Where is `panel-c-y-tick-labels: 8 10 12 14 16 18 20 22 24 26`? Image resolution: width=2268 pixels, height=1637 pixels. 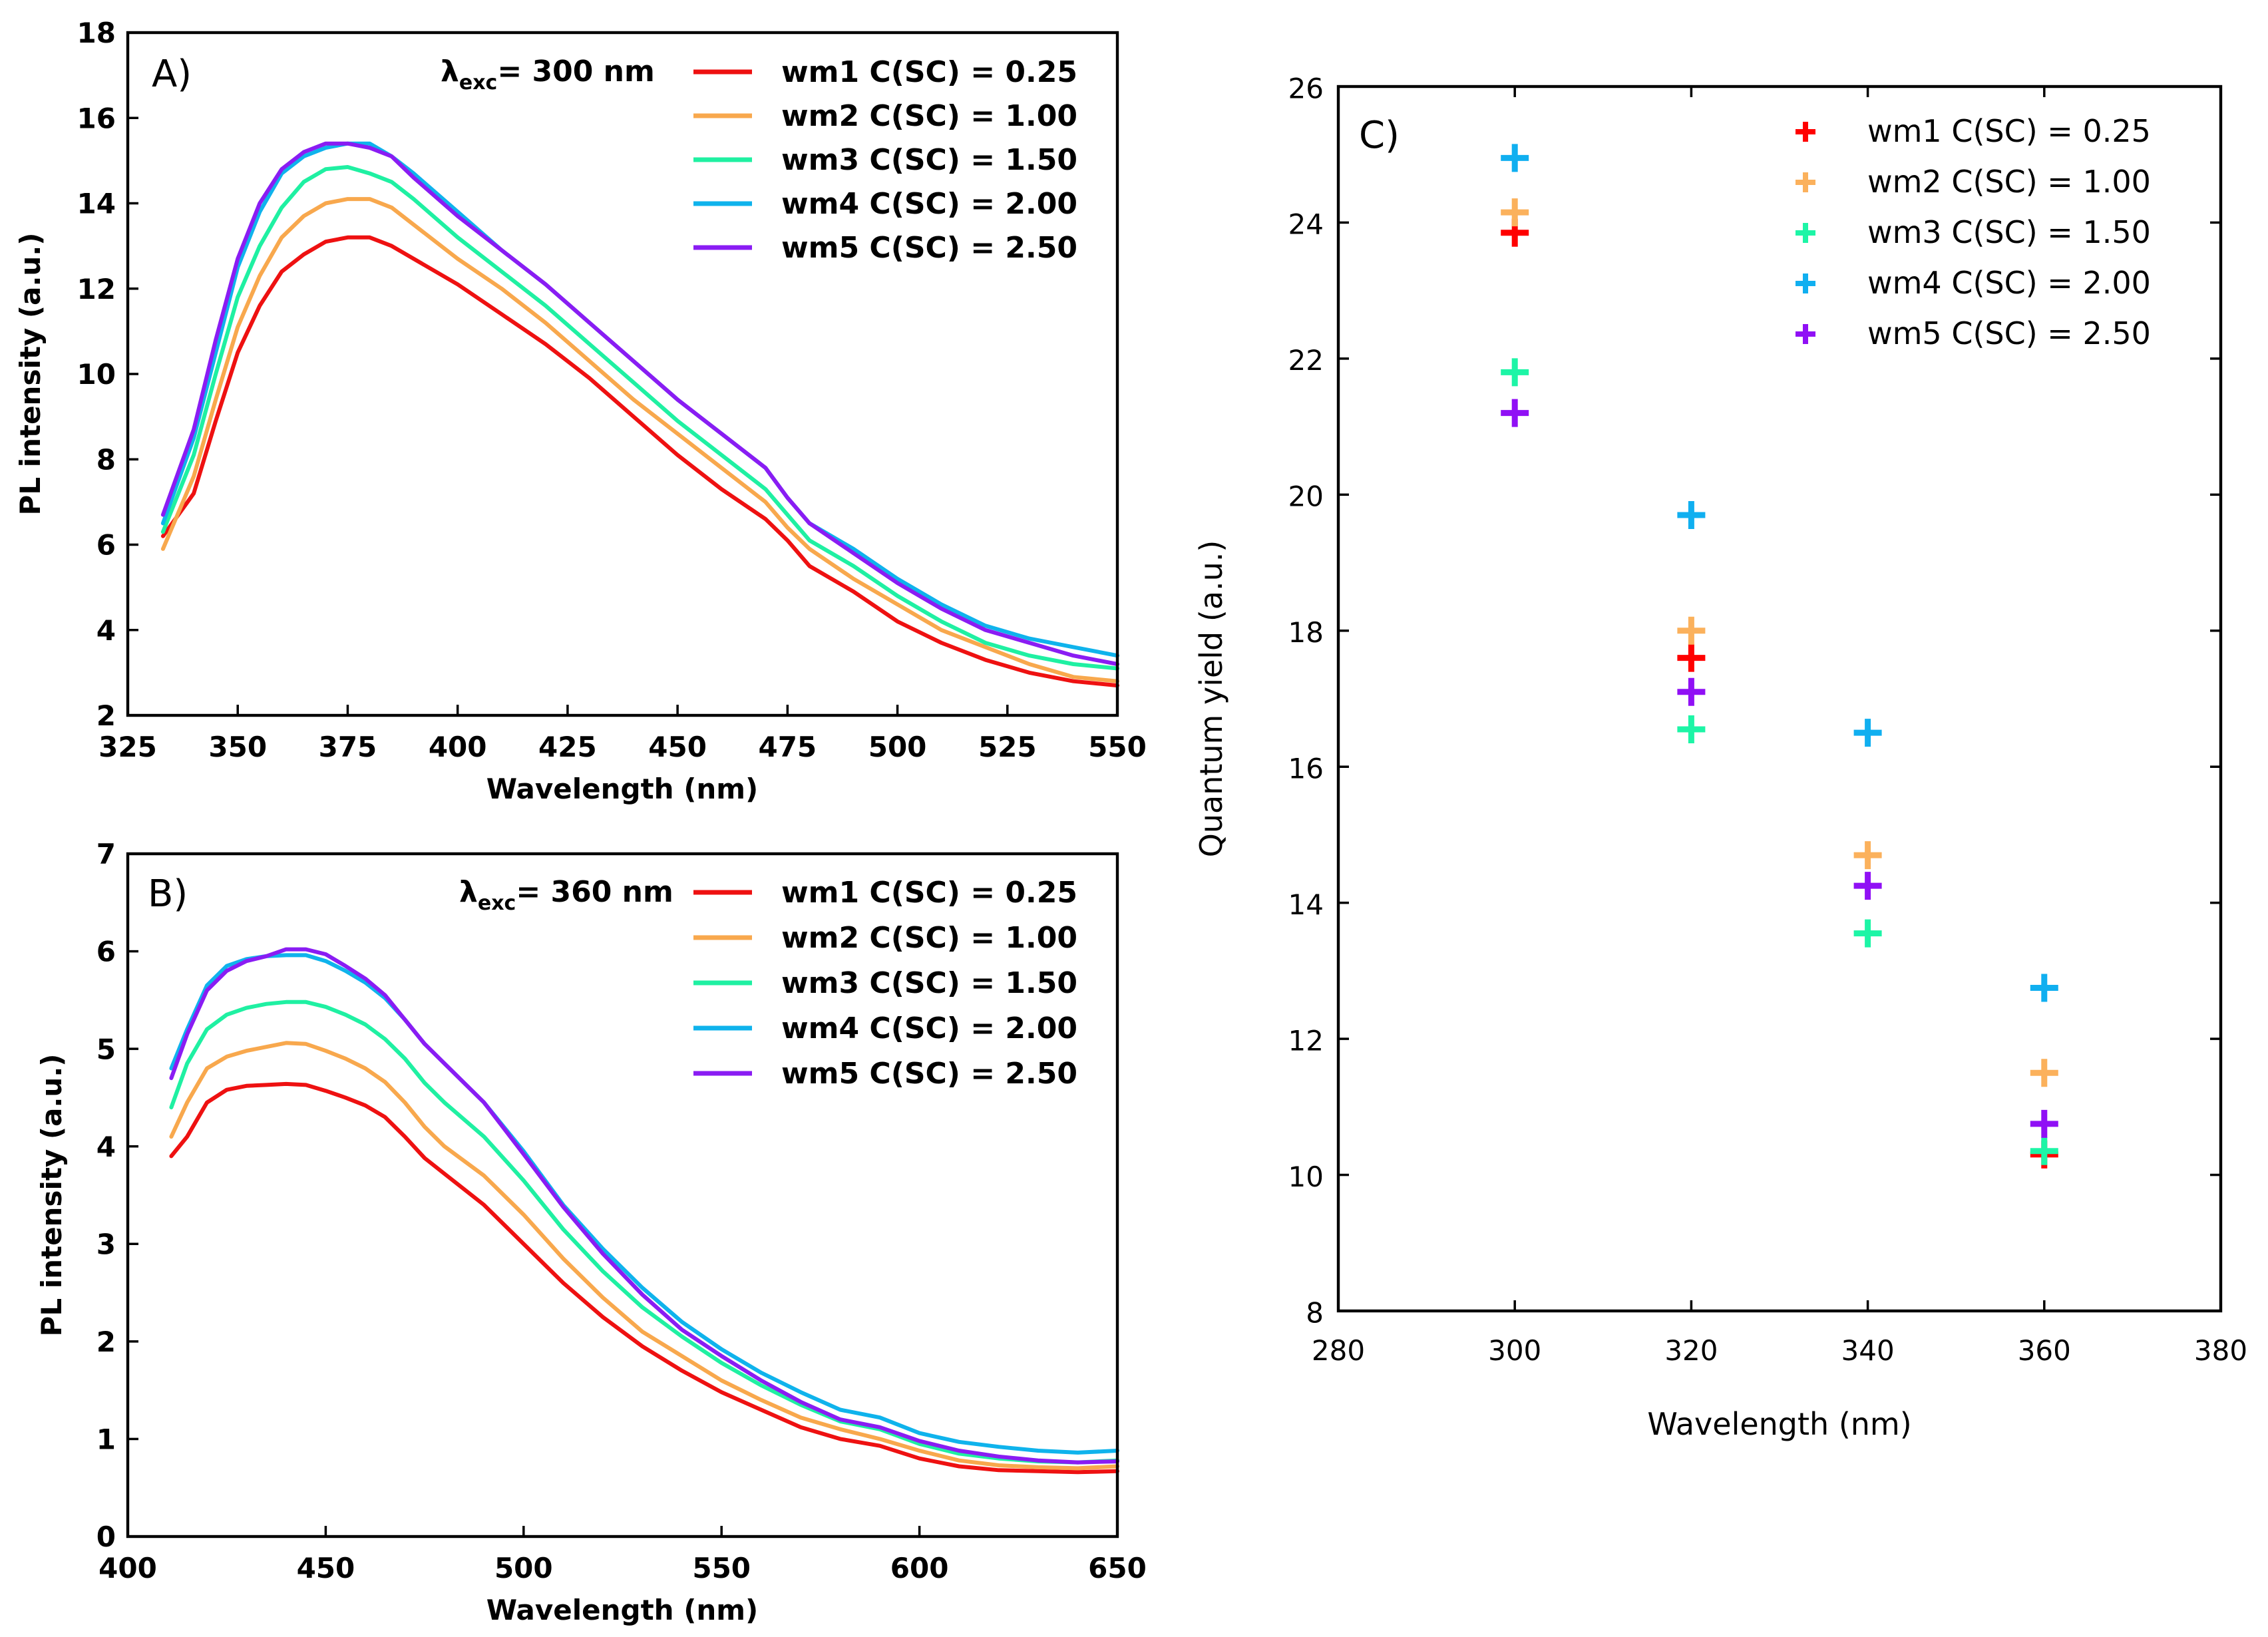 panel-c-y-tick-labels: 8 10 12 14 16 18 20 22 24 26 is located at coordinates (1306, 700).